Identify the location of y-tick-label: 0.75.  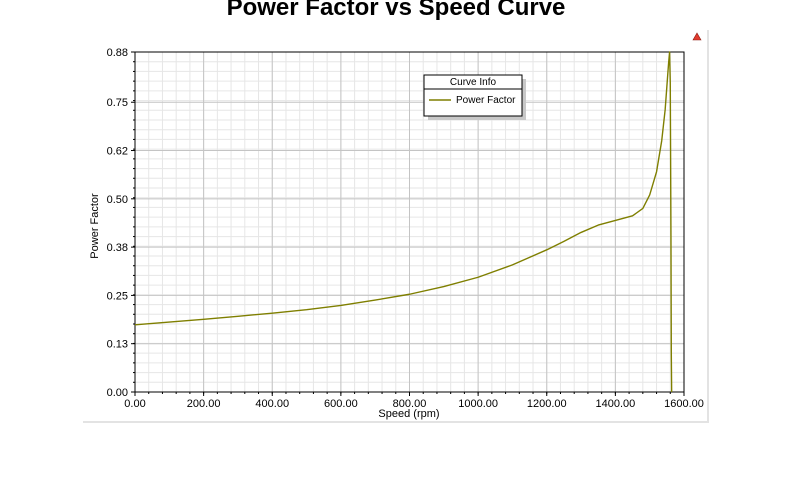
(117, 103).